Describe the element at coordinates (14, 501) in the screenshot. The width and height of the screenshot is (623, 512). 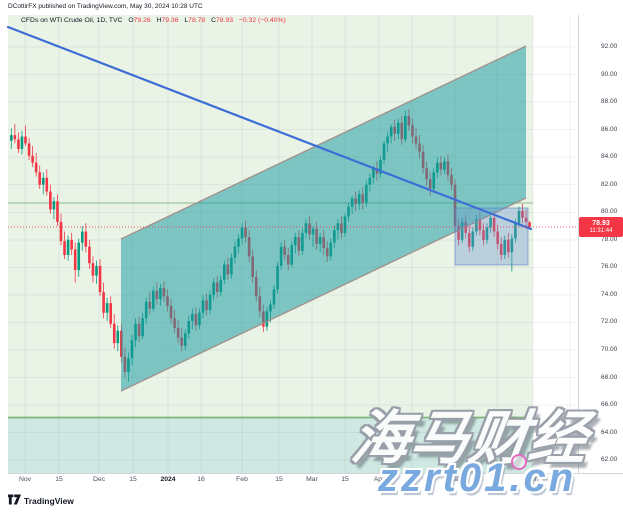
I see `tradingview-logo-icon` at that location.